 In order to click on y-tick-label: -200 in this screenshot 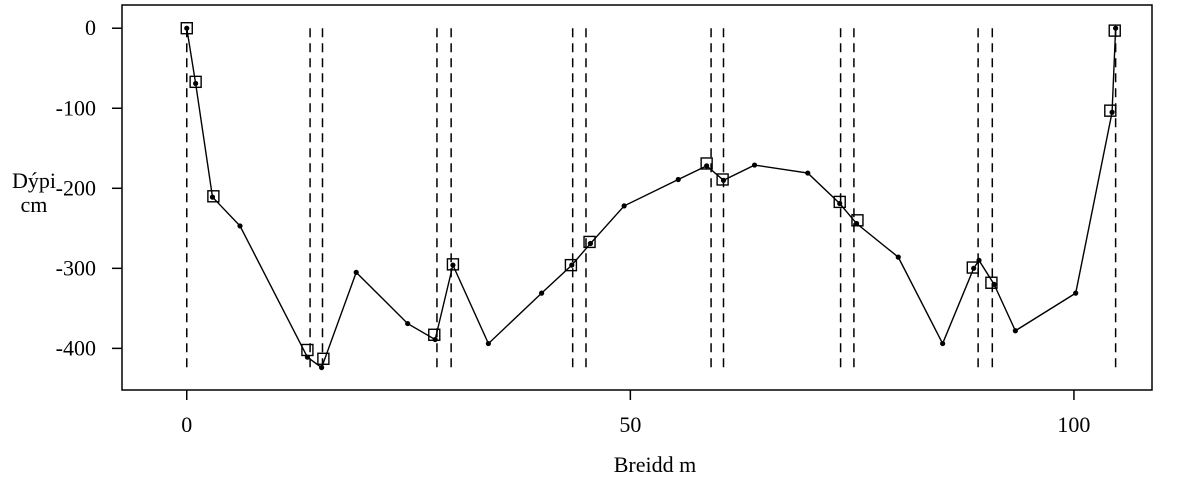, I will do `click(76, 187)`.